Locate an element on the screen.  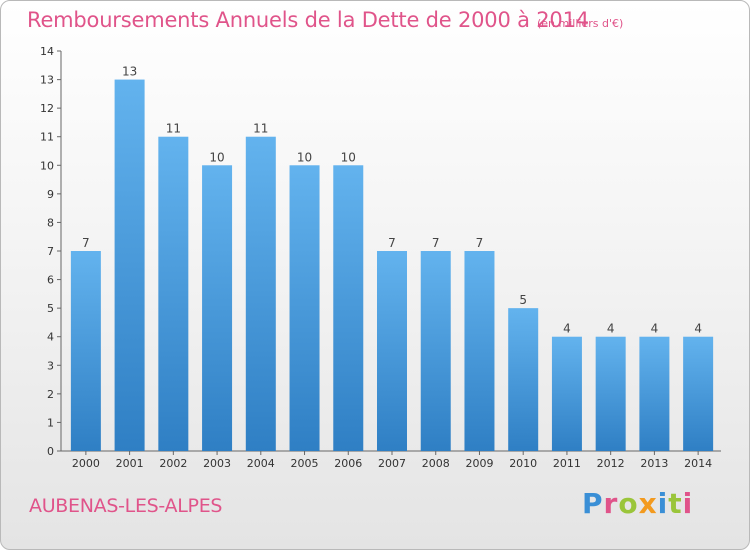
x-tick-label: 2005 is located at coordinates (305, 463).